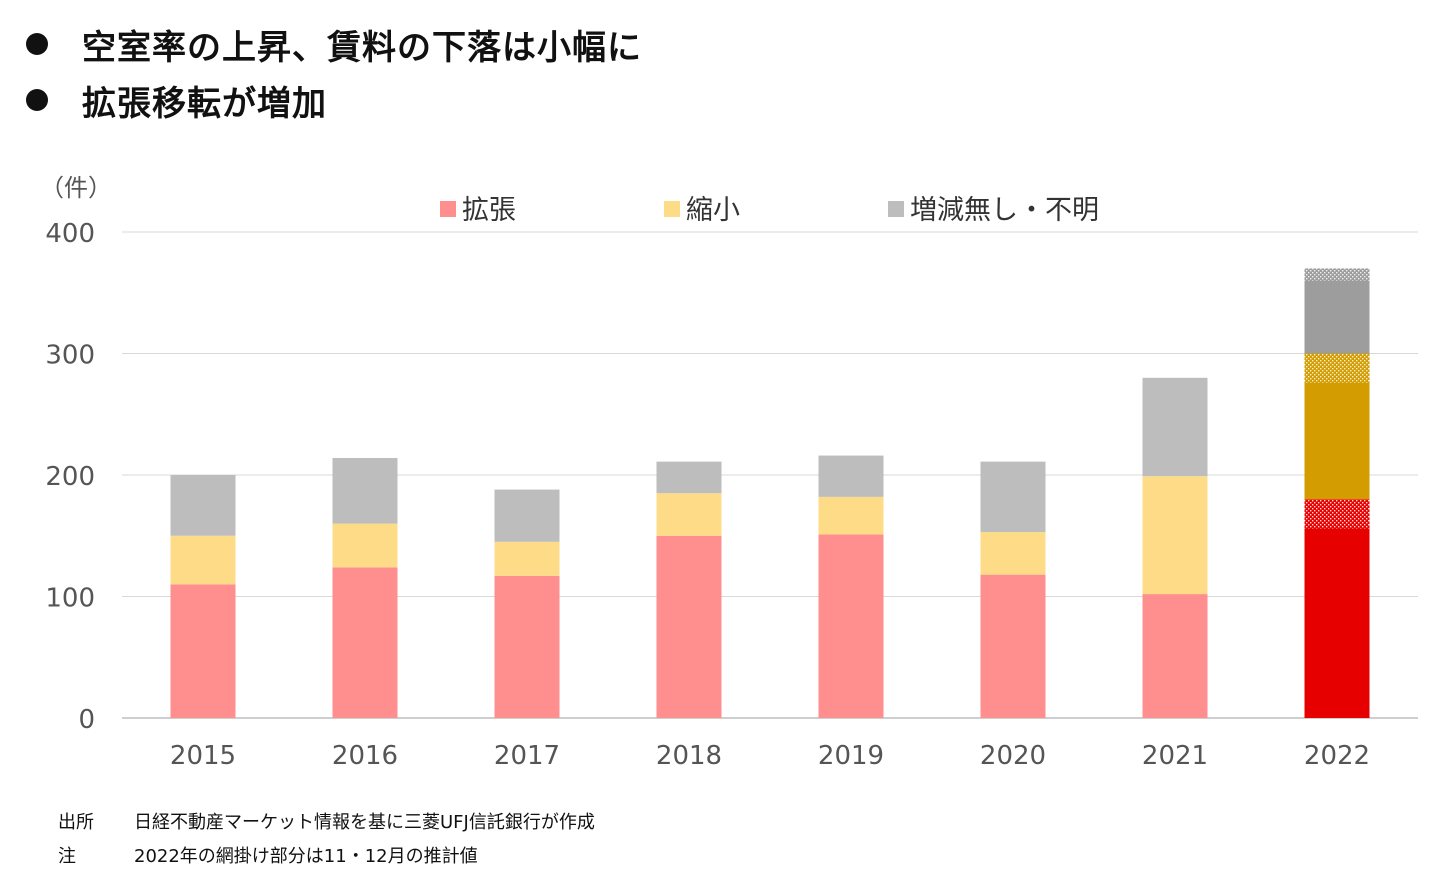 This screenshot has width=1438, height=877. What do you see at coordinates (364, 822) in the screenshot?
I see `source-text: 日経不動産マーケット情報を基に三菱UFJ信託銀行が作成` at bounding box center [364, 822].